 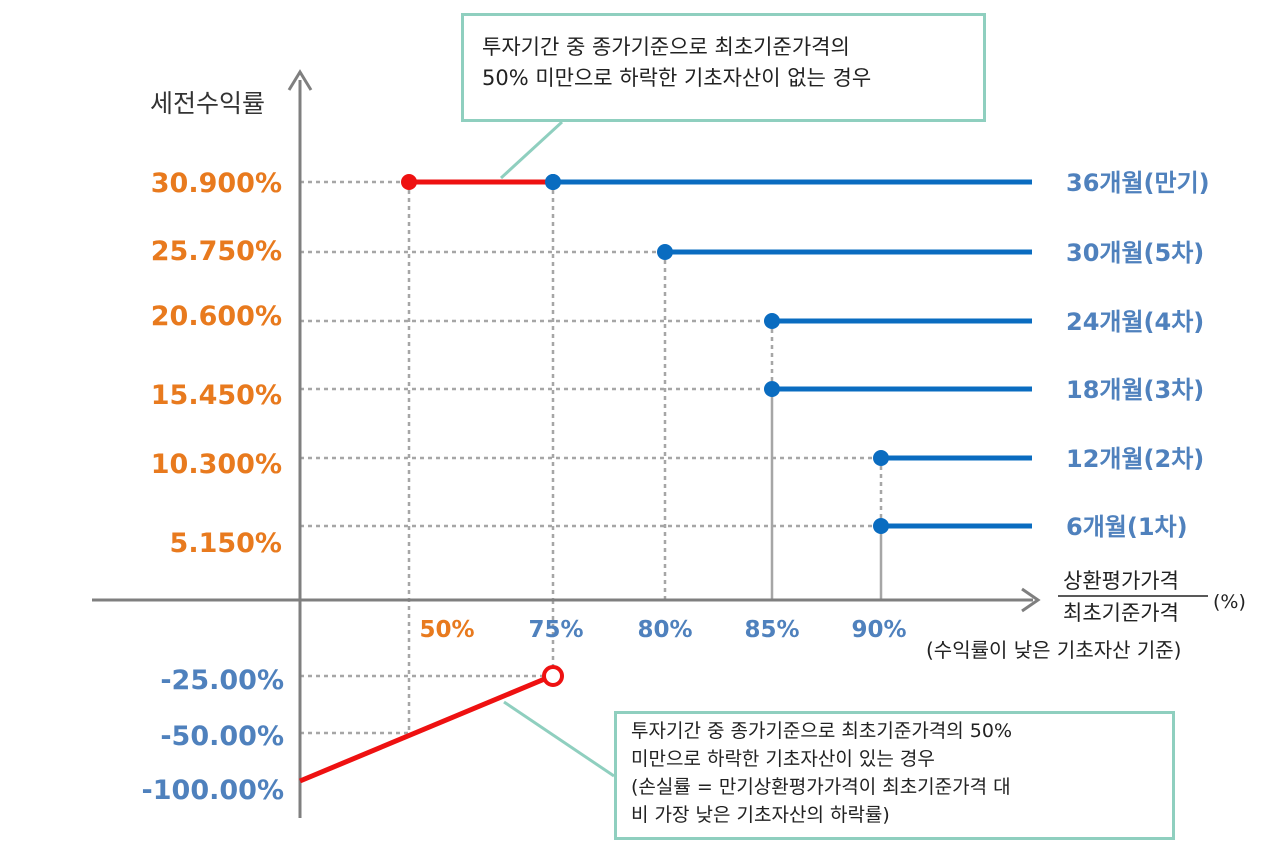 I want to click on y-tick-label: -50.00%, so click(x=222, y=736).